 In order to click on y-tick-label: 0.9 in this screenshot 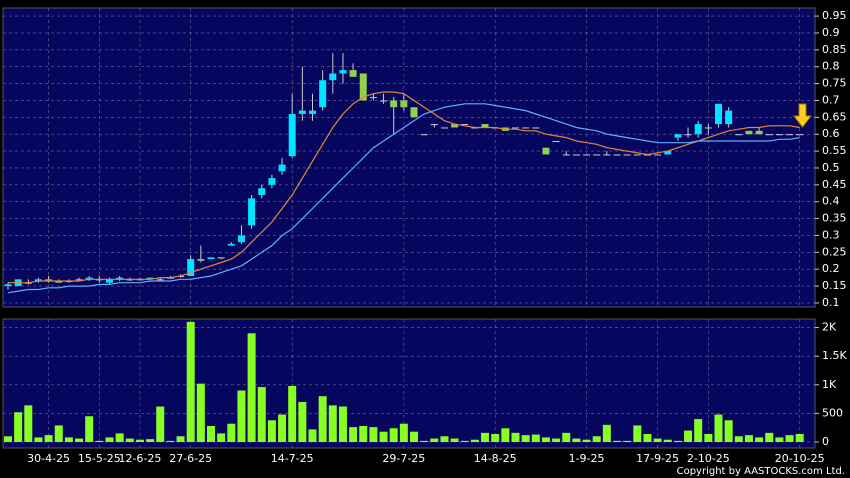, I will do `click(831, 32)`.